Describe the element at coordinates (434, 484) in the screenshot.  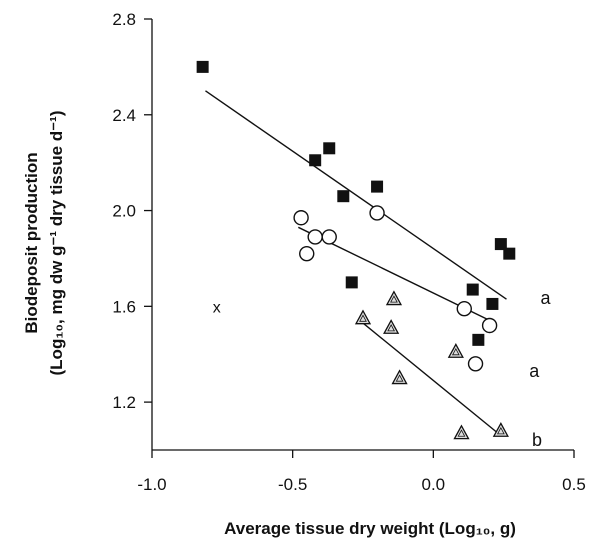
I see `x-tick-label: 0.0` at that location.